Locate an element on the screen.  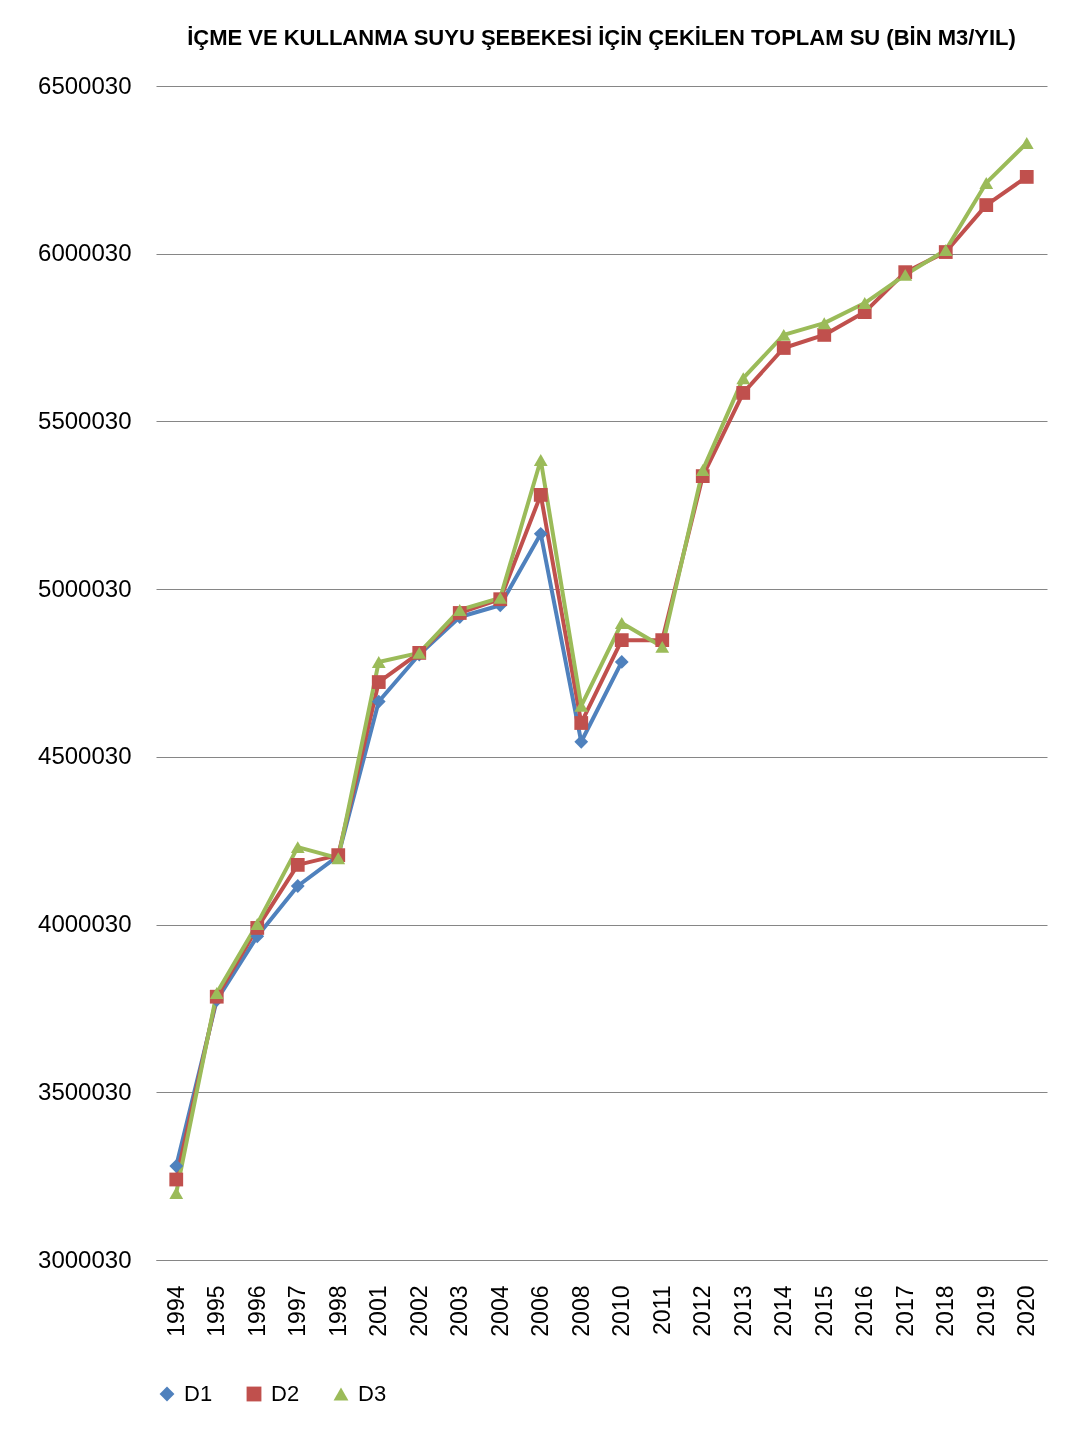
x-tick-label: 2011 is located at coordinates (661, 1310).